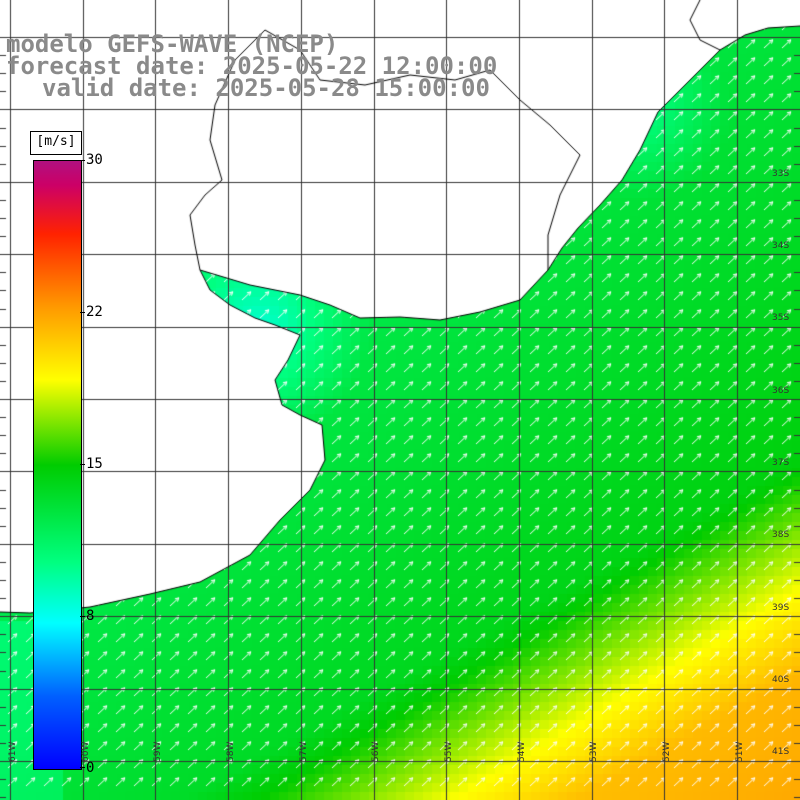  I want to click on longitude-label: 54W, so click(522, 751).